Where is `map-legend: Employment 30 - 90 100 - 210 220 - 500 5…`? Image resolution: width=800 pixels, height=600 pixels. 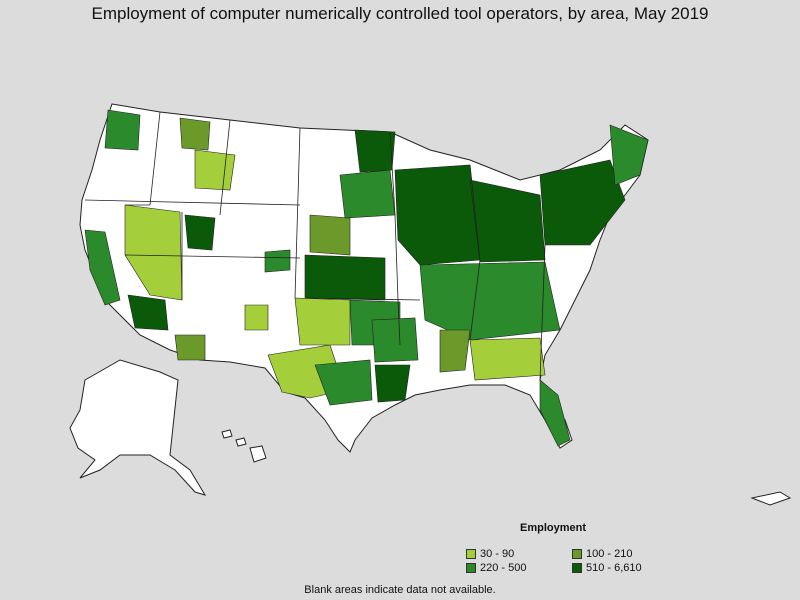
map-legend: Employment 30 - 90 100 - 210 220 - 500 5… is located at coordinates (564, 550).